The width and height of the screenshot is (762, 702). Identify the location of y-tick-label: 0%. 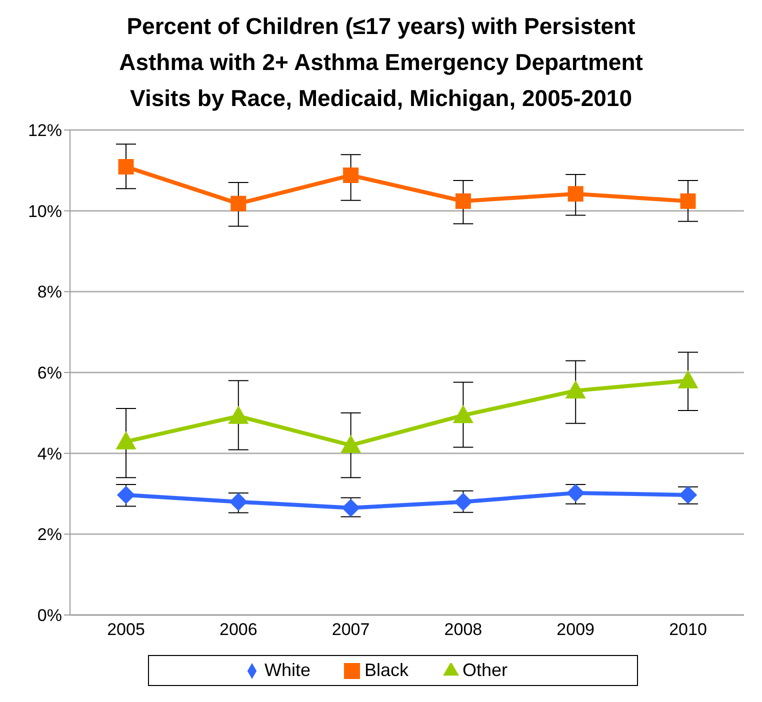
(49, 616).